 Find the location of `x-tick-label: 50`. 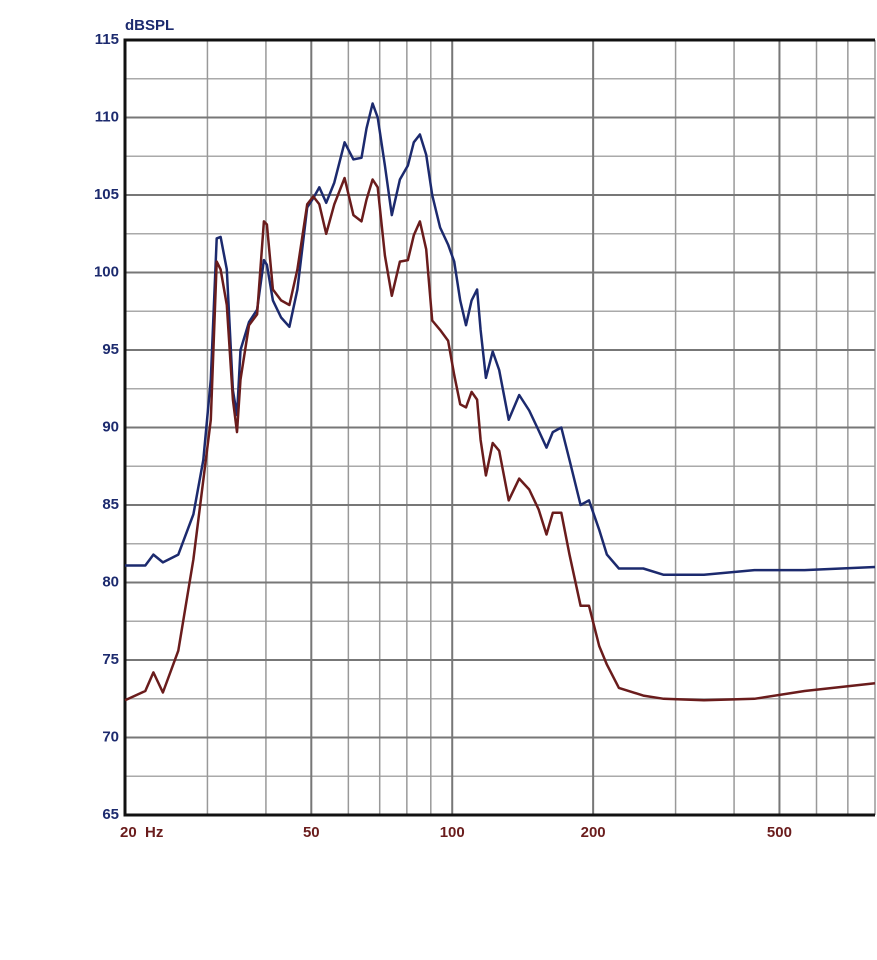

x-tick-label: 50 is located at coordinates (311, 832).